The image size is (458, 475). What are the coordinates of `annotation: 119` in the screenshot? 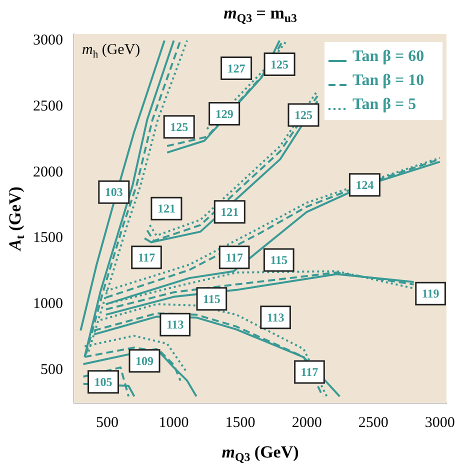 It's located at (431, 293).